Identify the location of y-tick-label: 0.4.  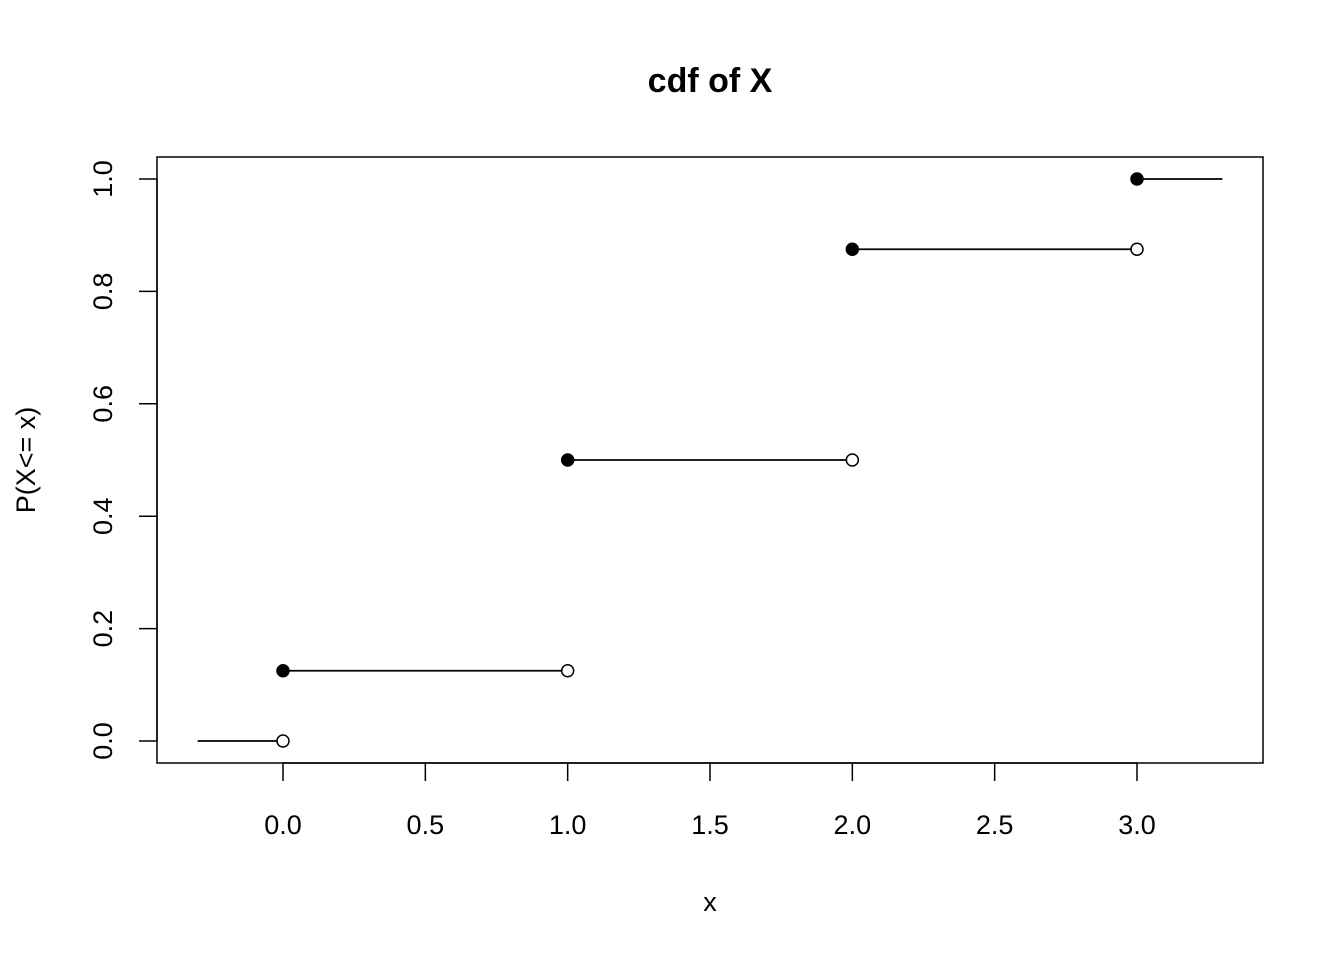
(103, 516).